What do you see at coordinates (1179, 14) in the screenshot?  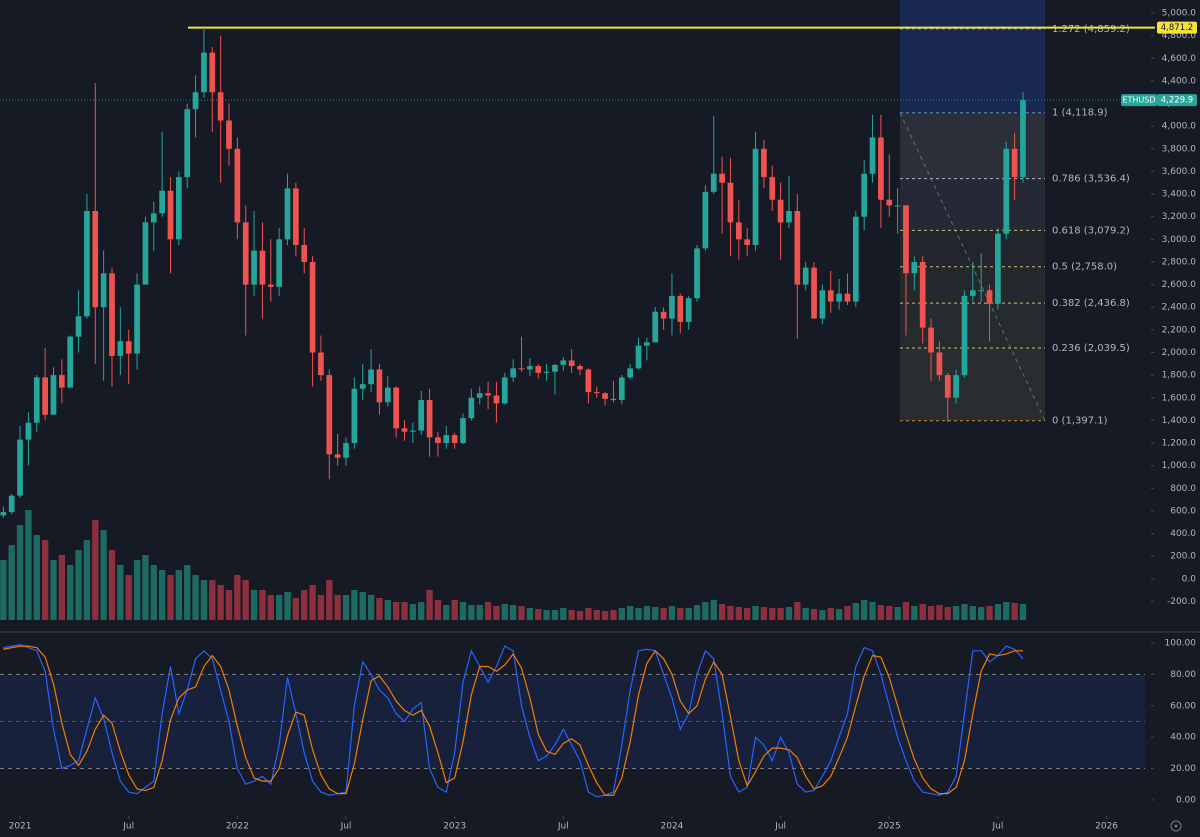 I see `y-tick-label: 5,000.0` at bounding box center [1179, 14].